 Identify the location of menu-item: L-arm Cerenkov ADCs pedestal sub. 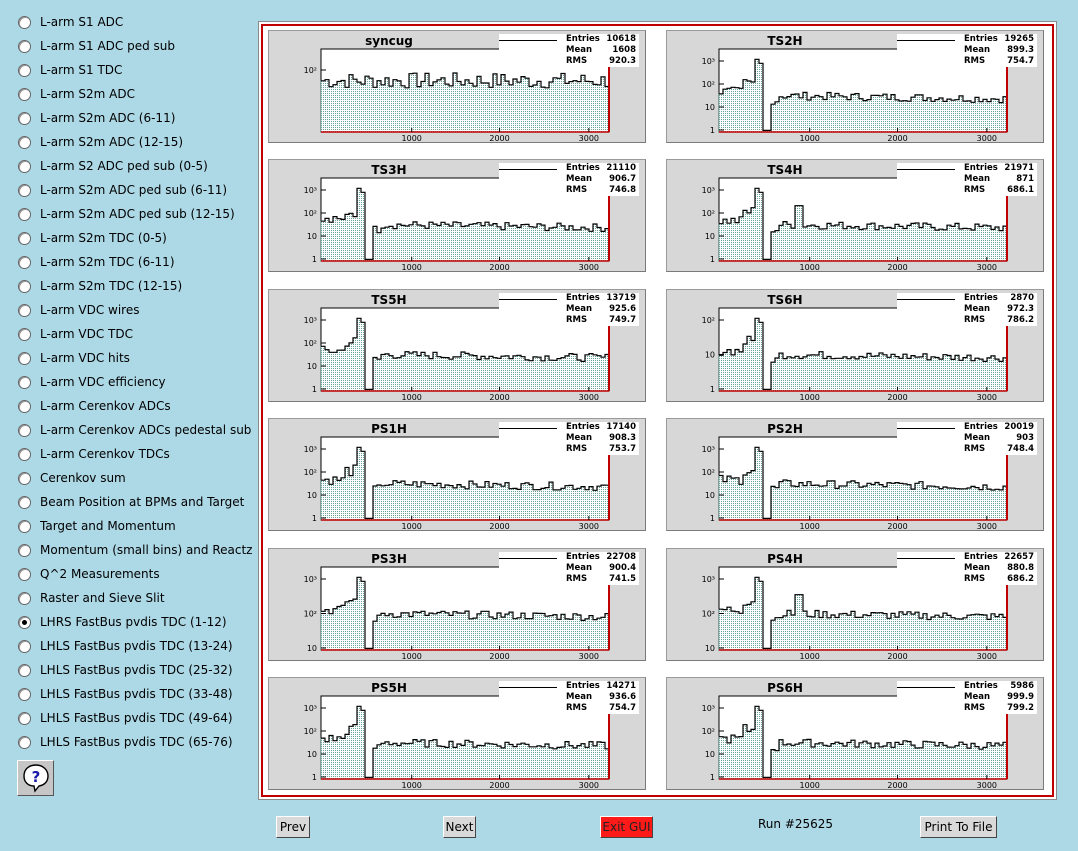
(134, 430).